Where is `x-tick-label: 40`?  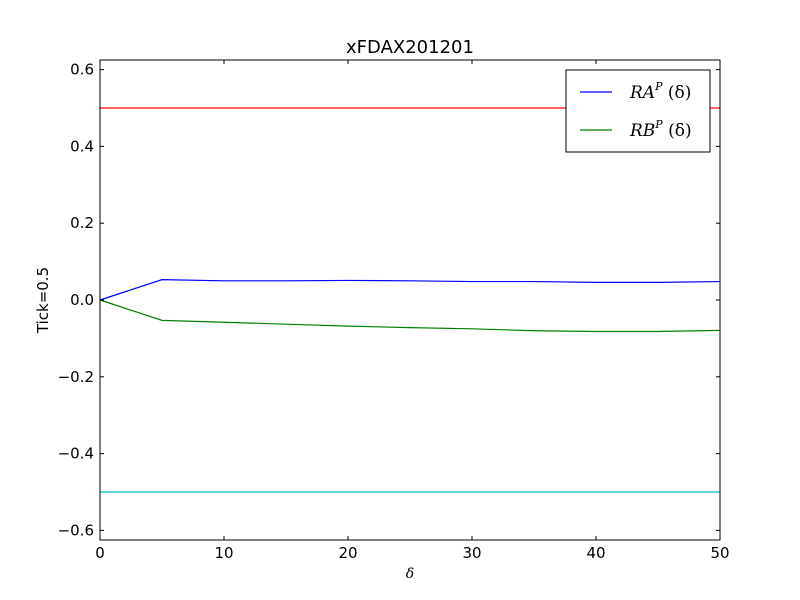
x-tick-label: 40 is located at coordinates (595, 553).